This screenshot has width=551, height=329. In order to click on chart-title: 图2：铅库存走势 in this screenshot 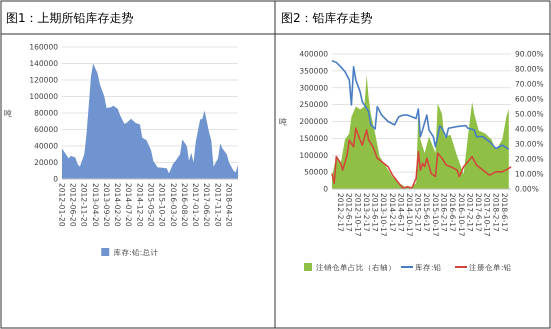, I will do `click(327, 18)`.